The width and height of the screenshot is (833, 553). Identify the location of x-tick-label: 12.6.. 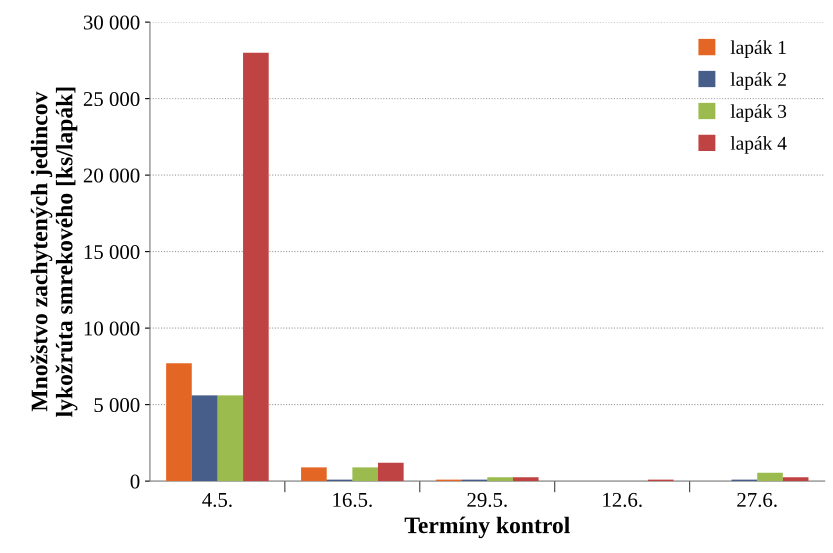
(622, 499).